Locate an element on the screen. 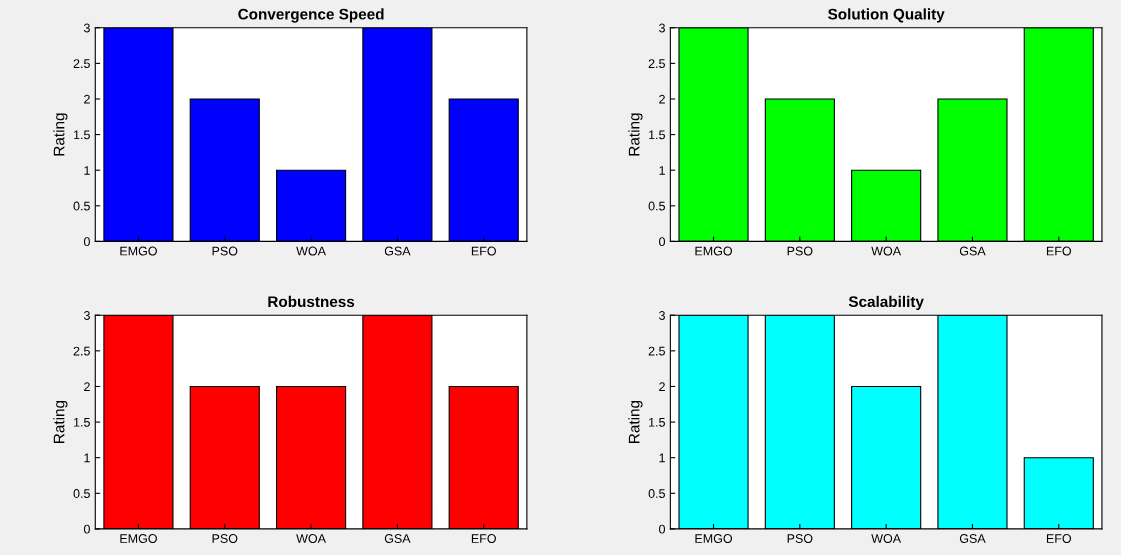  chart-title: Scalability is located at coordinates (886, 303).